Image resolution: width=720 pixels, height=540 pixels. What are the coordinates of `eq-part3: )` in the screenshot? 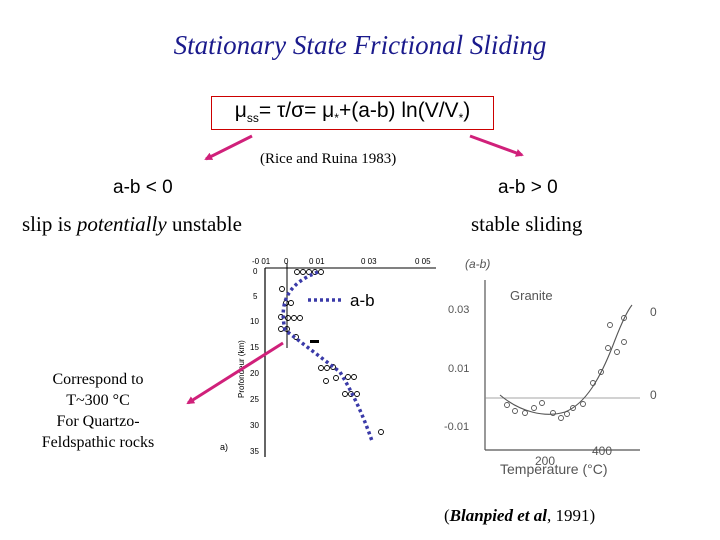 It's located at (467, 110).